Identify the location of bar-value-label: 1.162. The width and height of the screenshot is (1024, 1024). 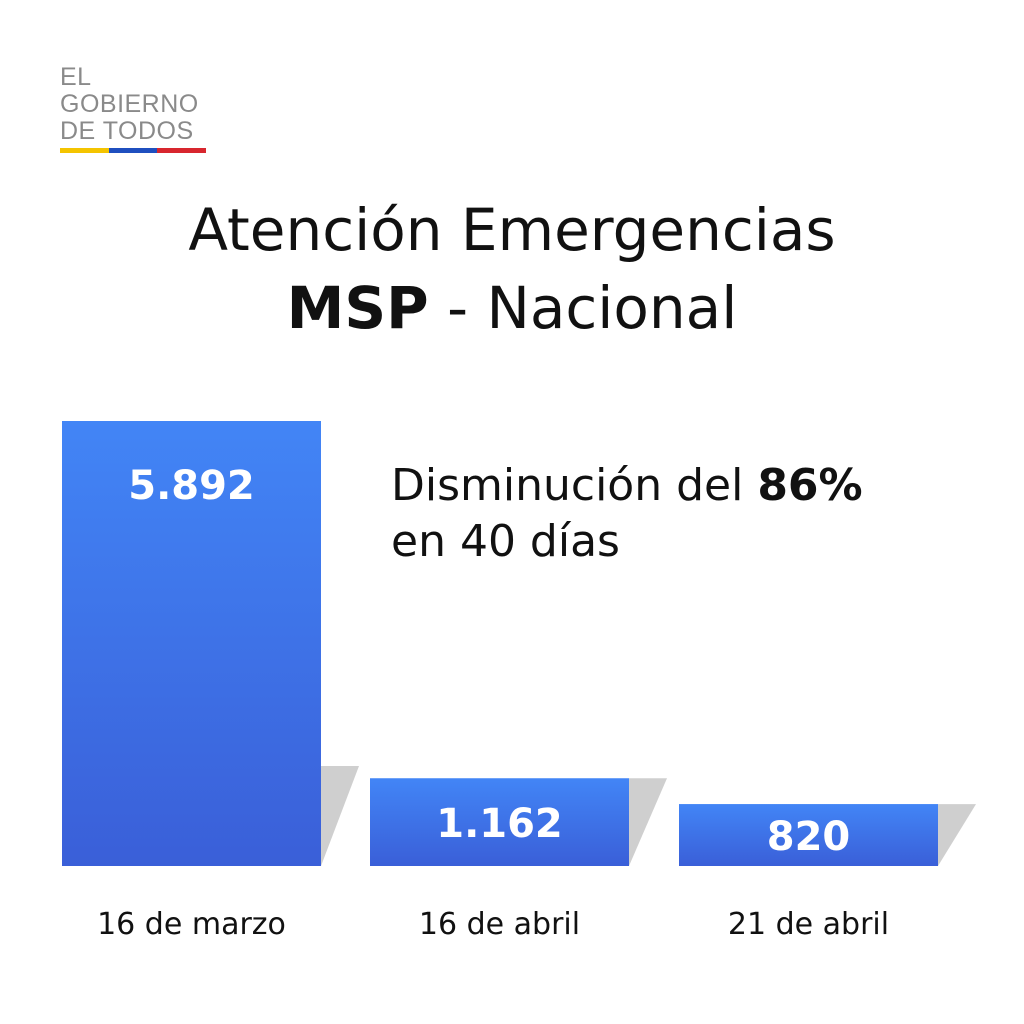
(499, 824).